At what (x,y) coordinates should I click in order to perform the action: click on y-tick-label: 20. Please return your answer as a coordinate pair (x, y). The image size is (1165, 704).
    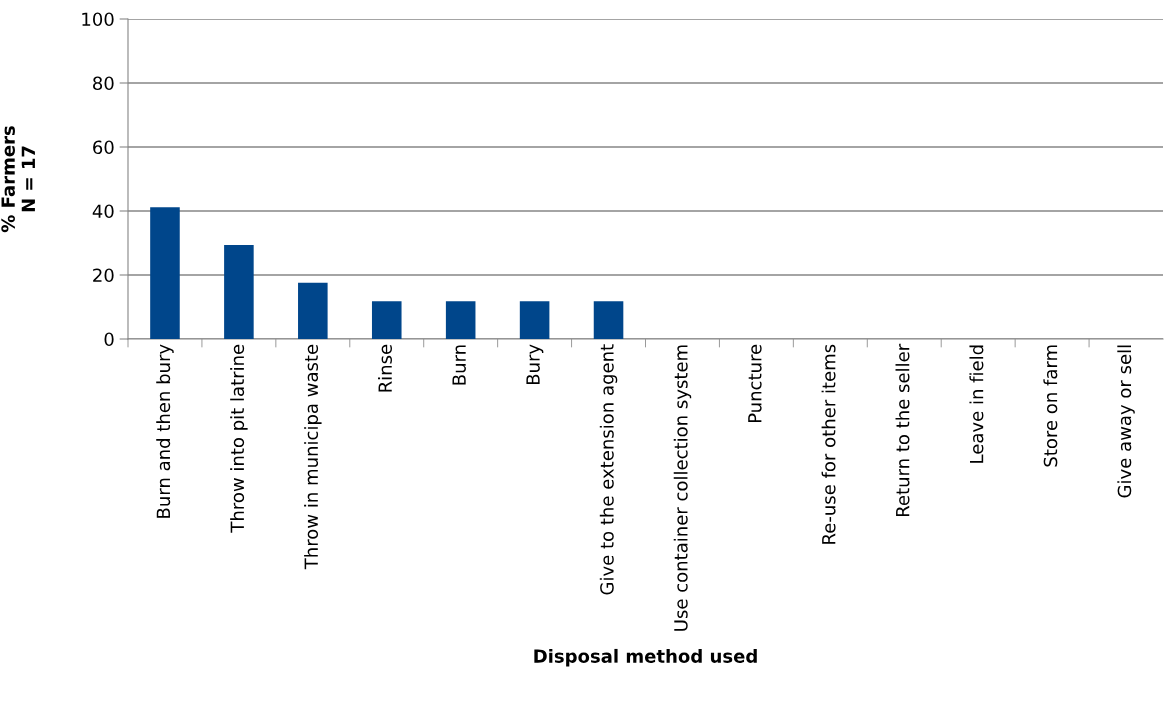
    Looking at the image, I should click on (103, 275).